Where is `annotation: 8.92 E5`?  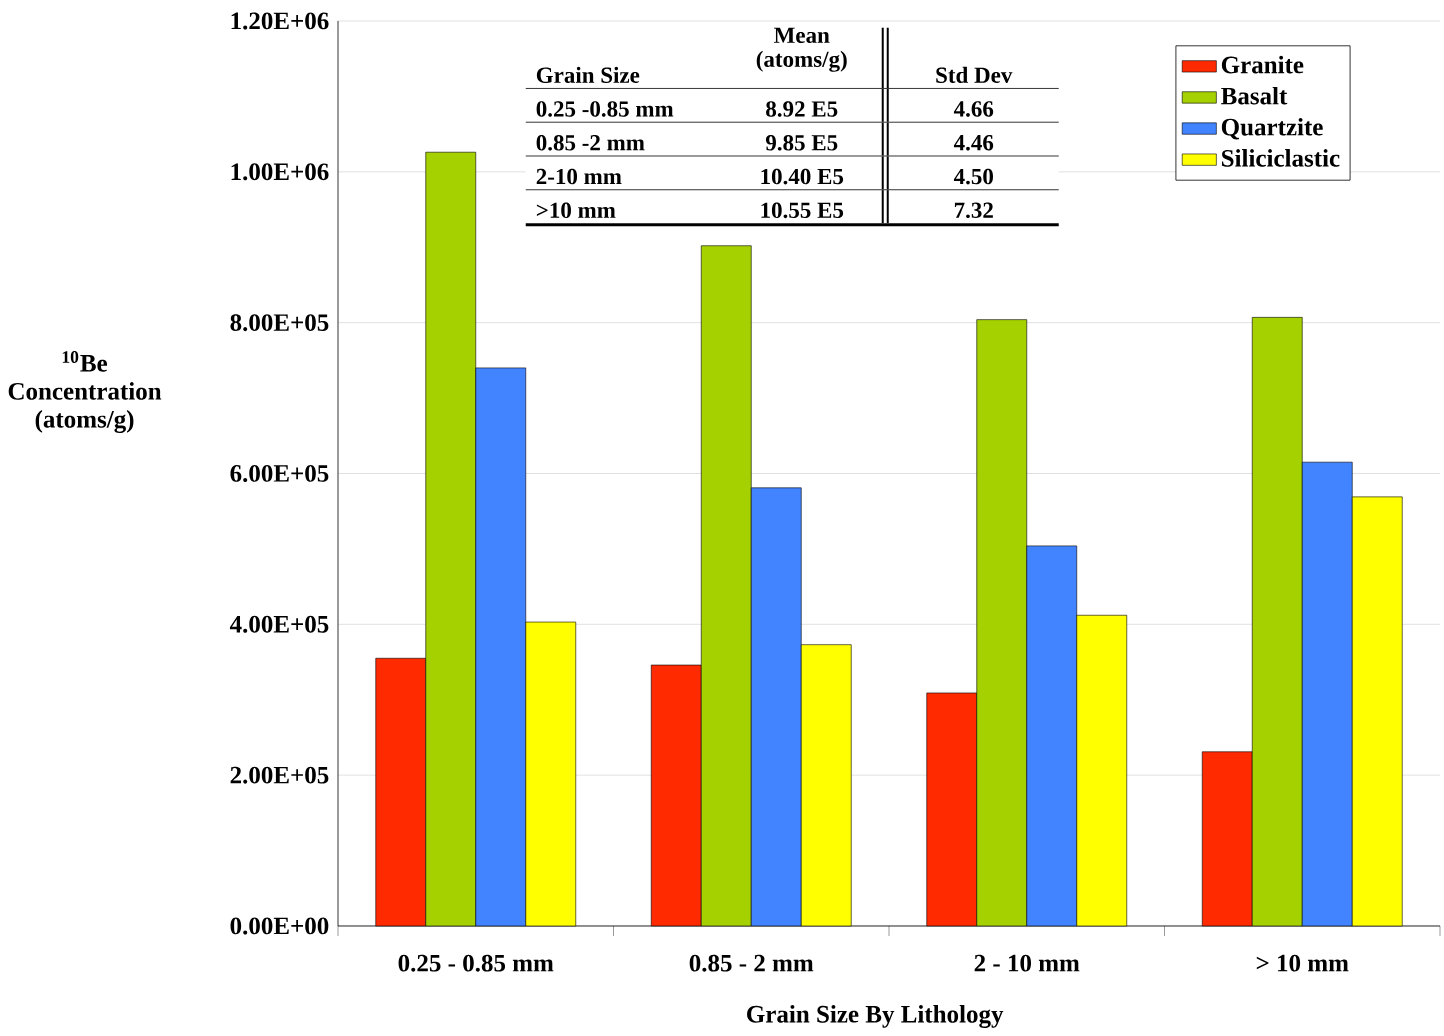
annotation: 8.92 E5 is located at coordinates (802, 109).